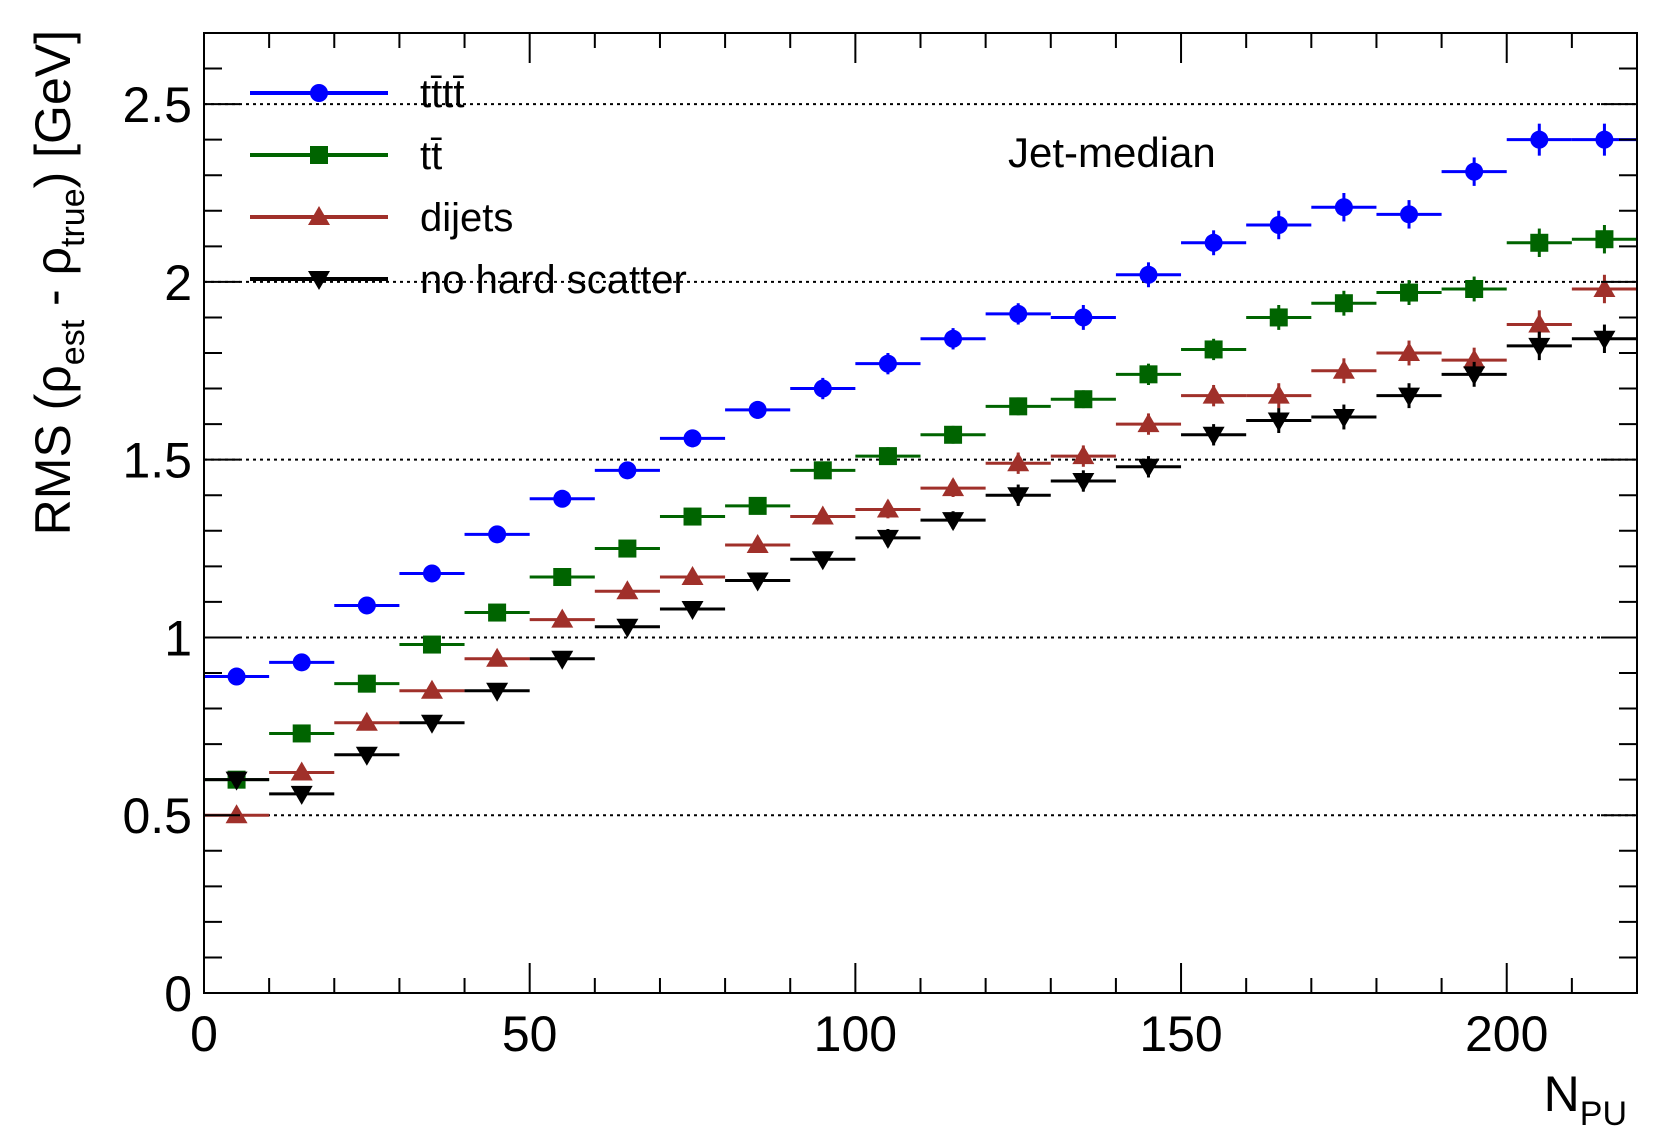 The height and width of the screenshot is (1139, 1661). I want to click on y-axis-title-prefix: RMS (ρ, so click(53, 450).